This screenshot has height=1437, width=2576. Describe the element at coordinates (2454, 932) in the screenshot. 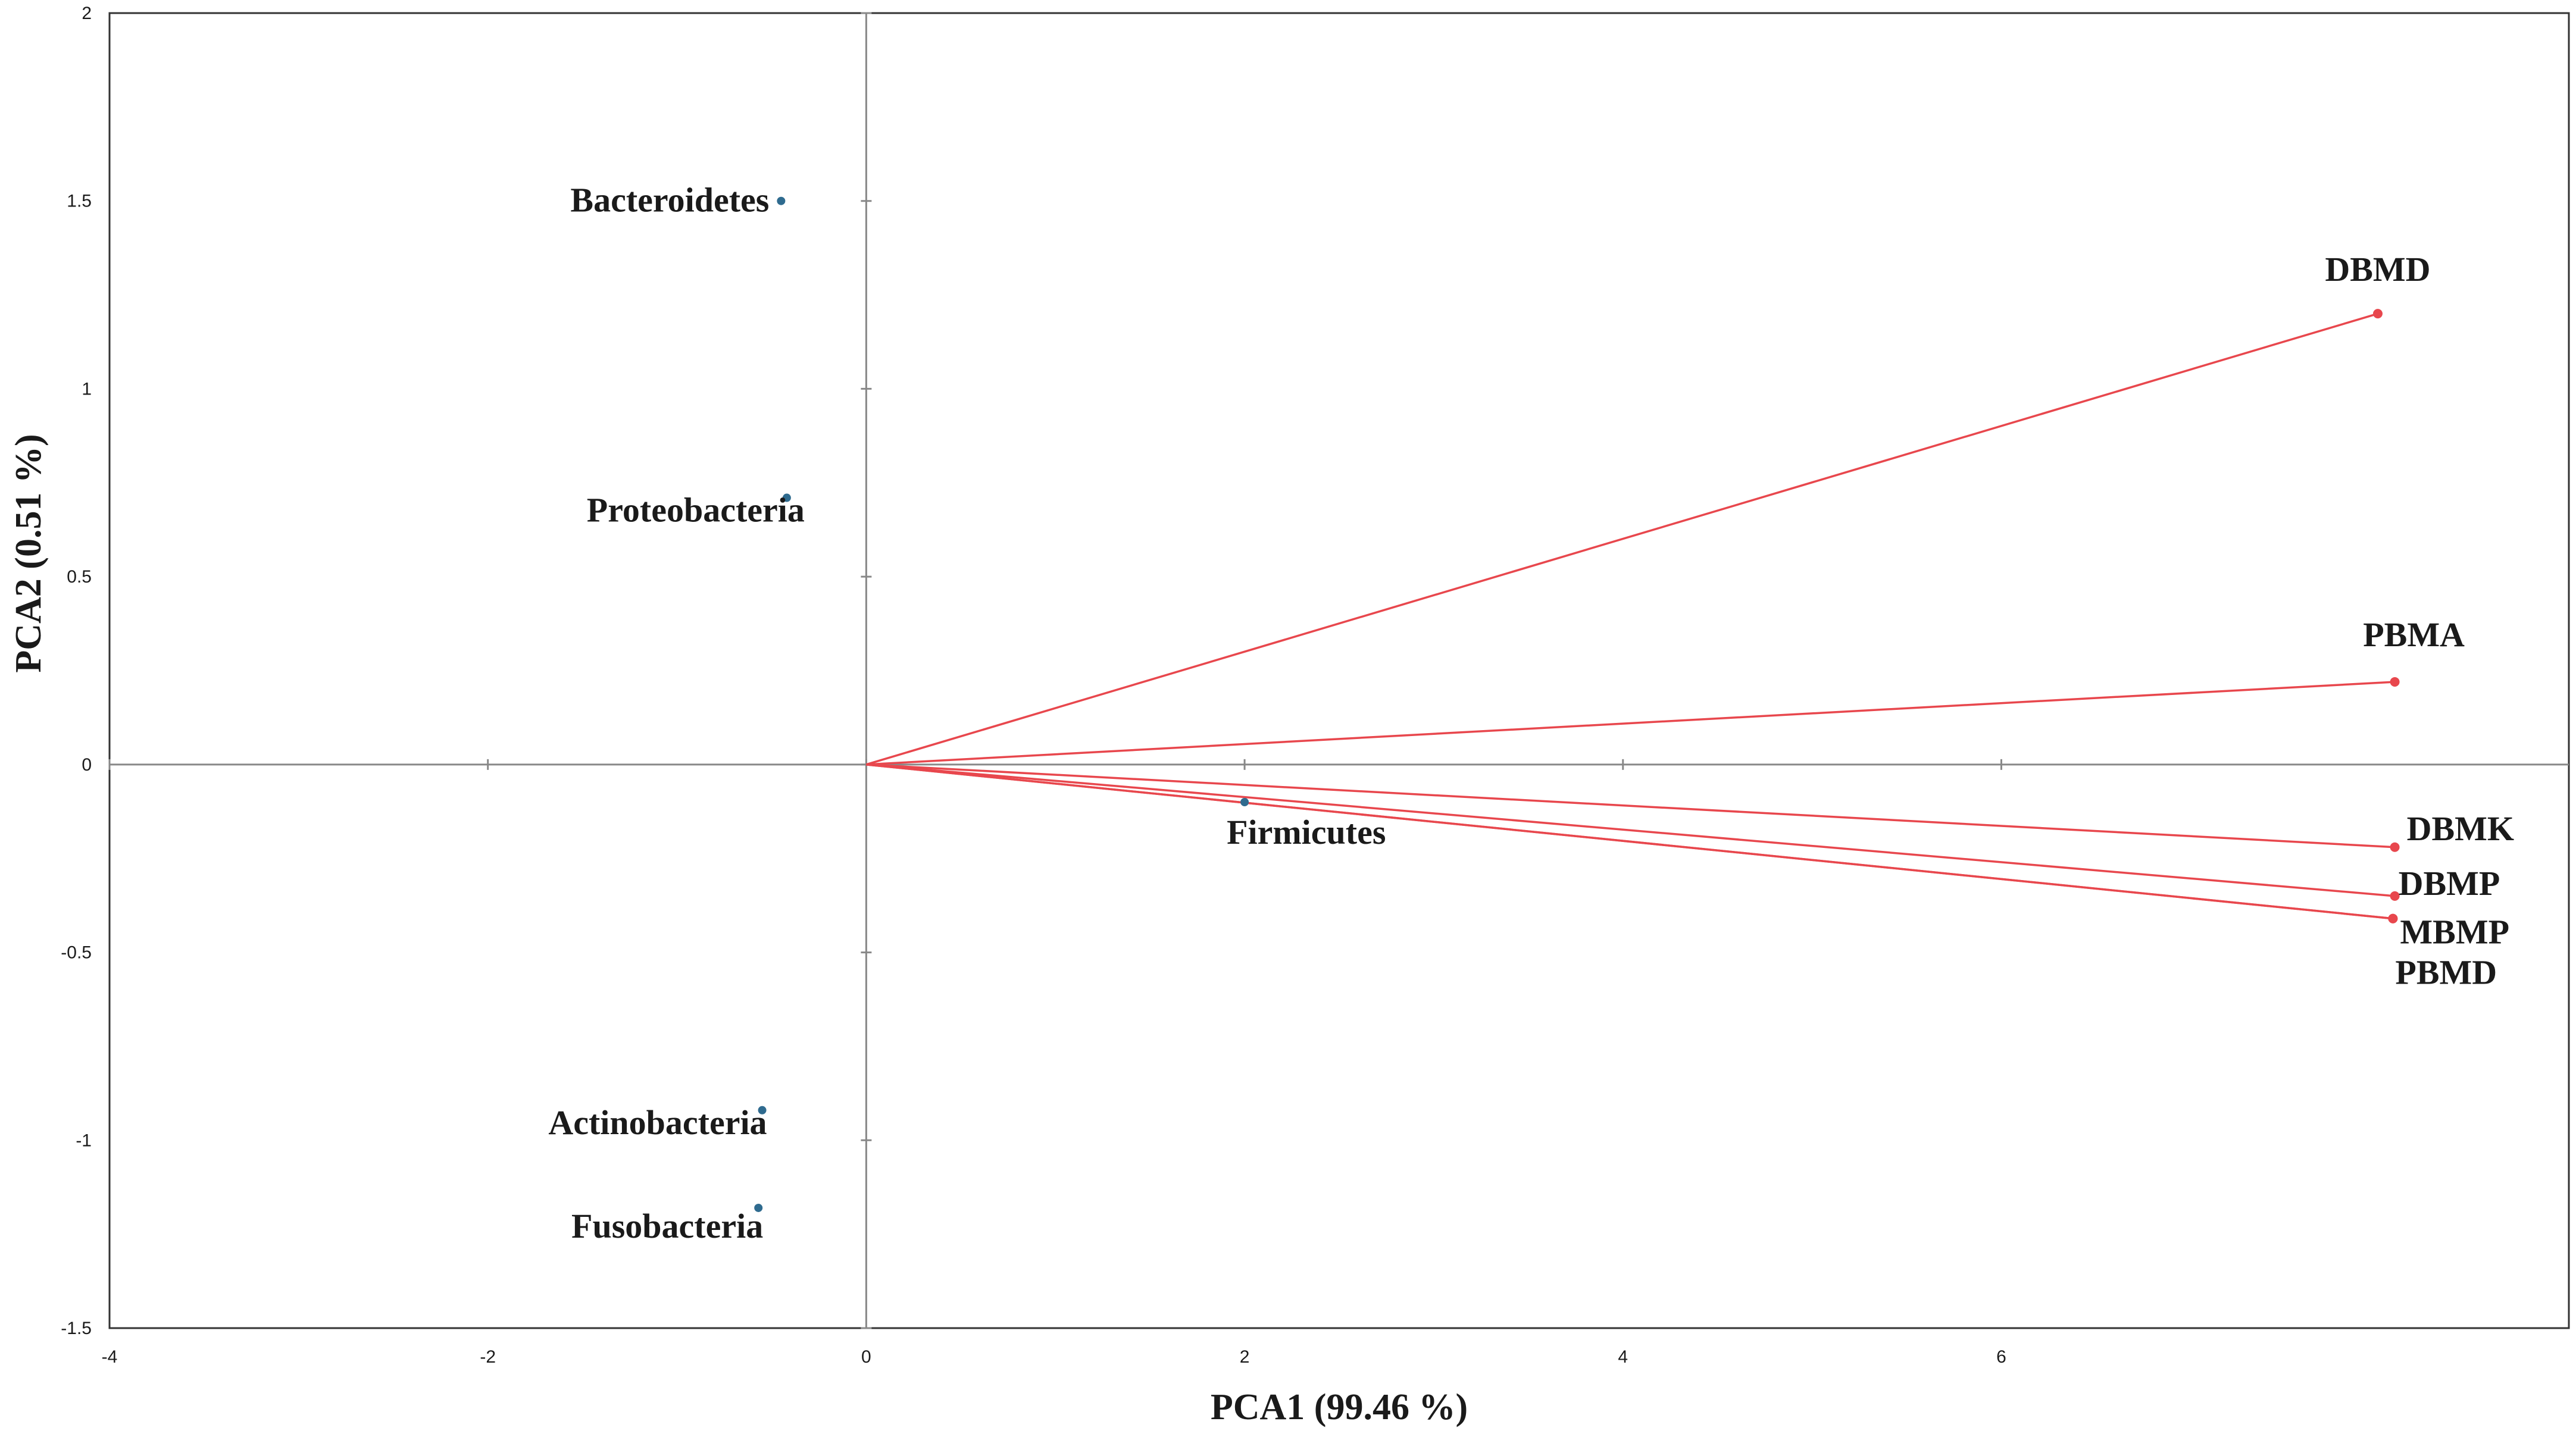

I see `label-mbmp: MBMP` at that location.